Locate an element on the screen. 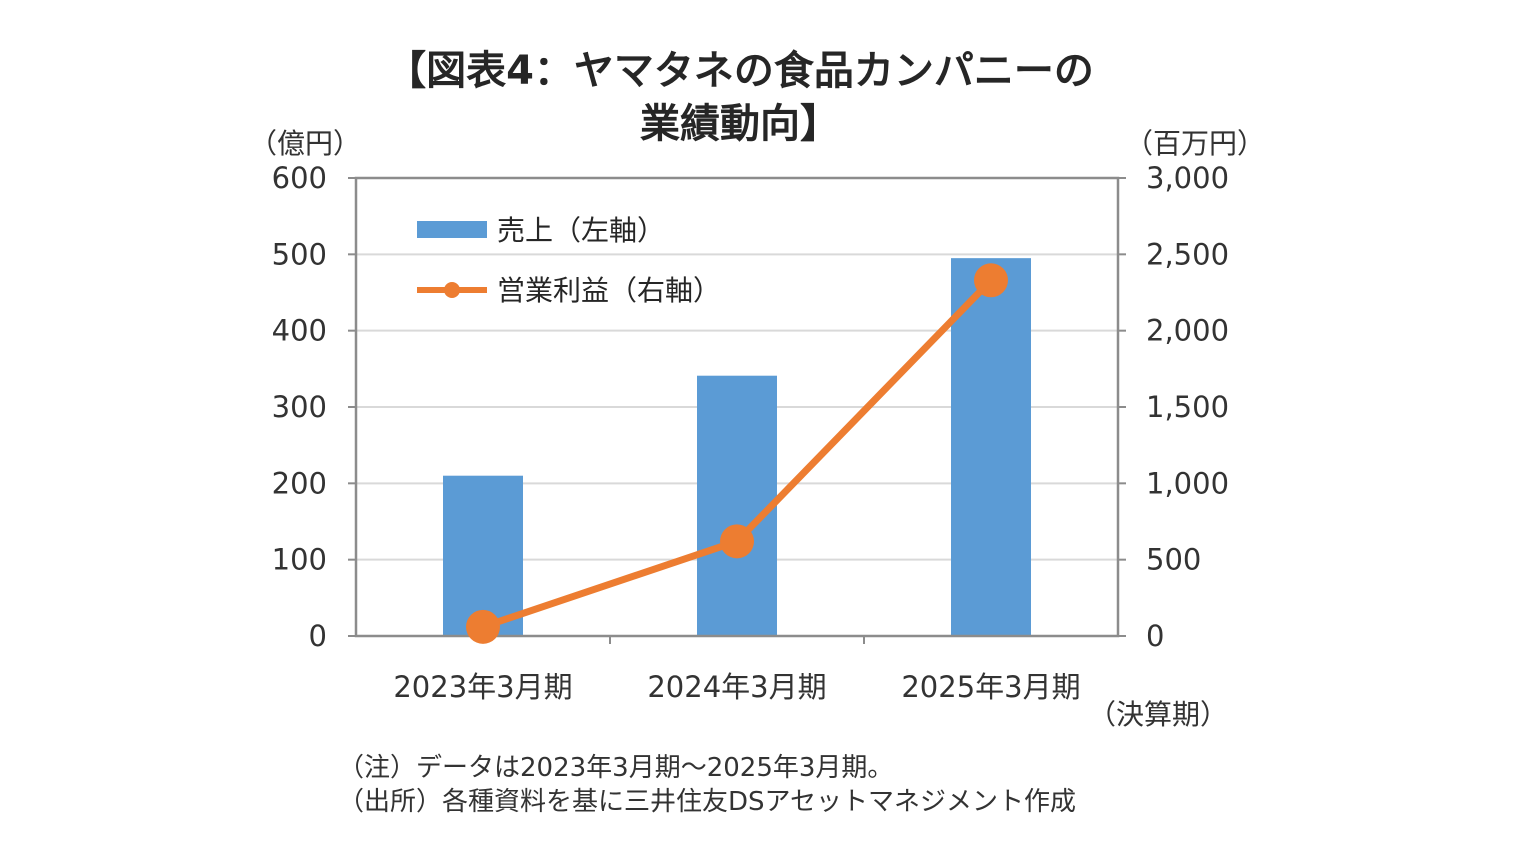 The image size is (1540, 866). right-tick-label: 2,500 is located at coordinates (1187, 254).